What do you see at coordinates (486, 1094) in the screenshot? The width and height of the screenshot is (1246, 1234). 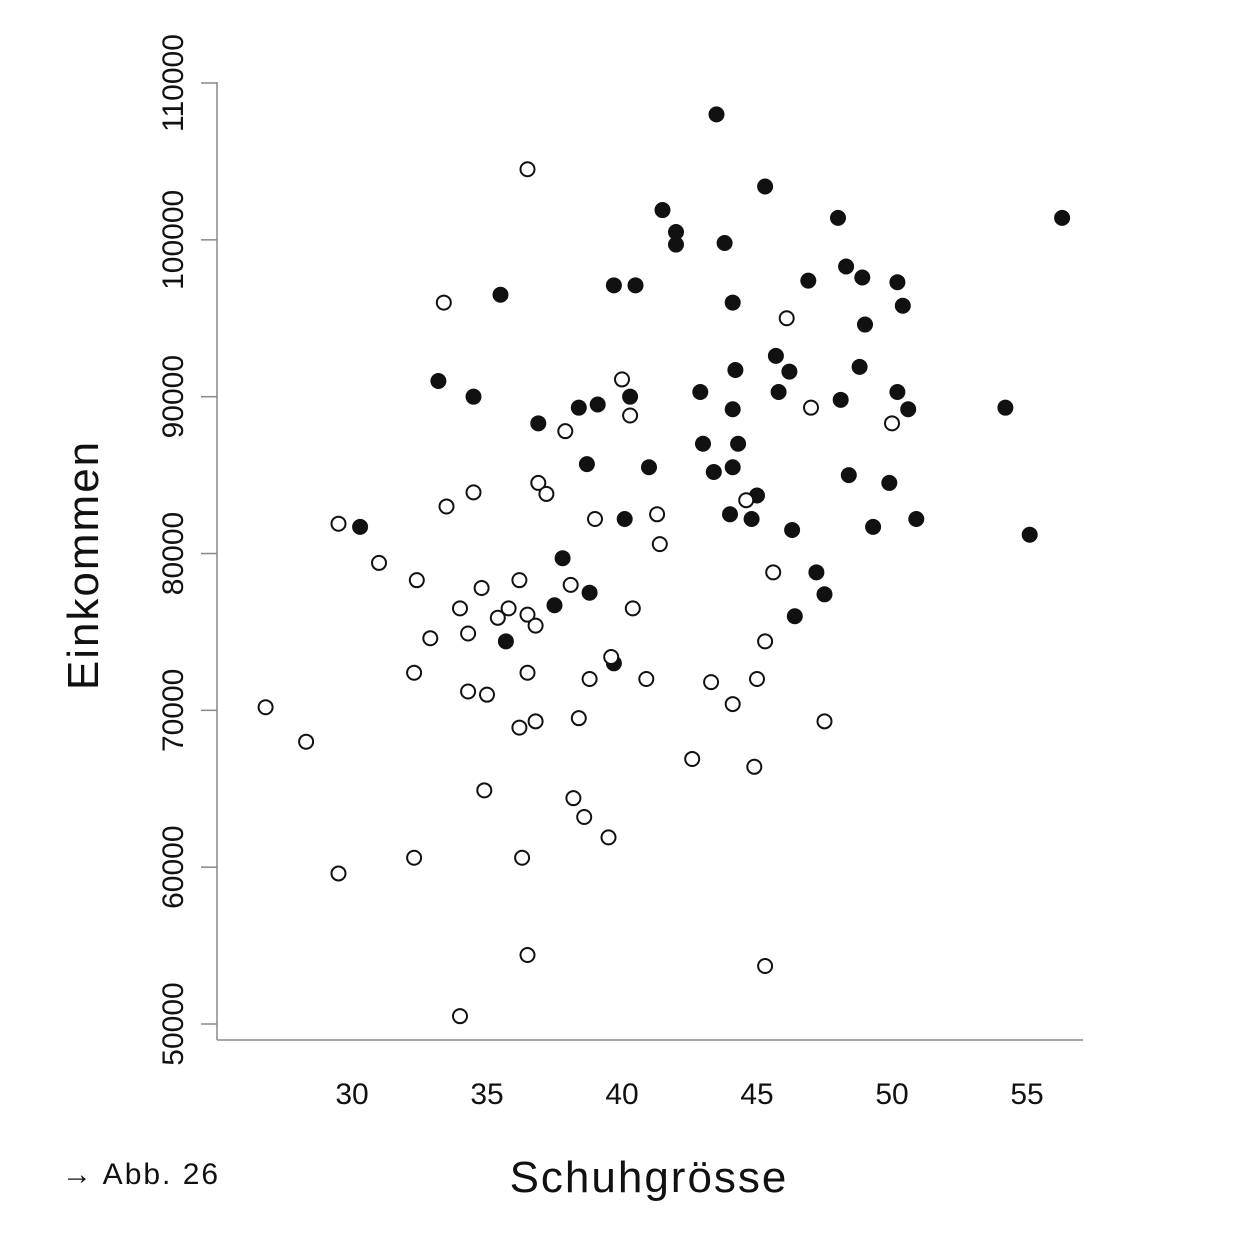 I see `x-tick-label: 35` at bounding box center [486, 1094].